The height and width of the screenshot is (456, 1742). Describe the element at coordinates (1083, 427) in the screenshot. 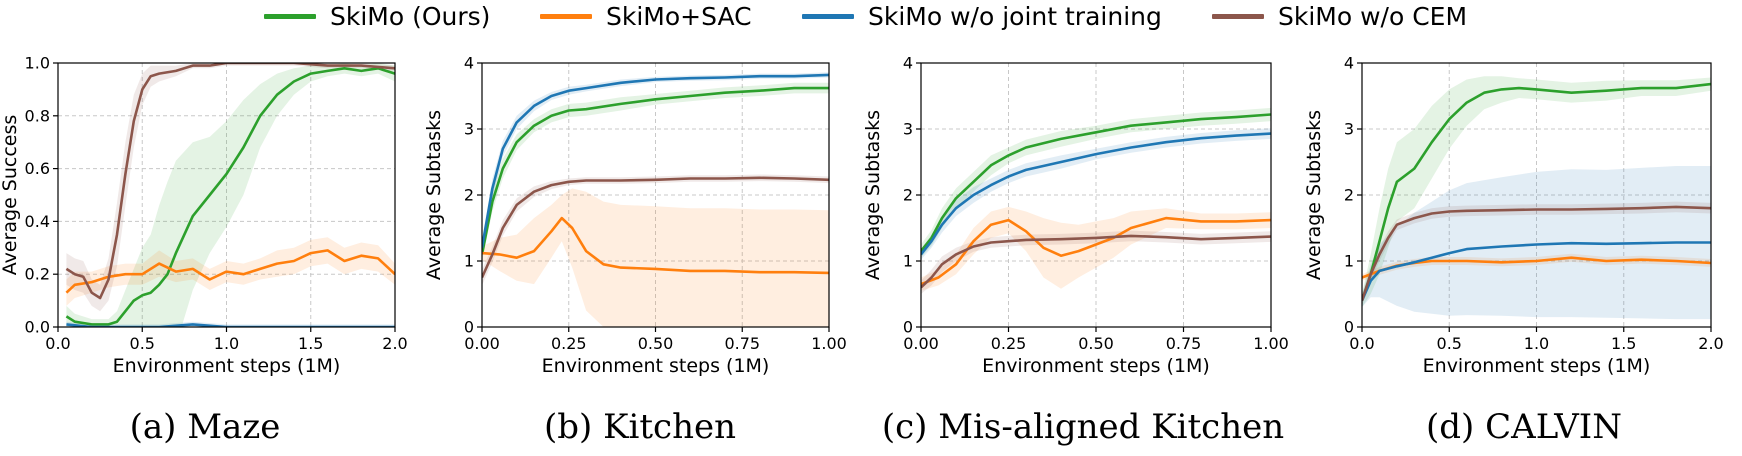

I see `caption-misaligned-kitchen: (c) Mis-aligned Kitchen` at that location.